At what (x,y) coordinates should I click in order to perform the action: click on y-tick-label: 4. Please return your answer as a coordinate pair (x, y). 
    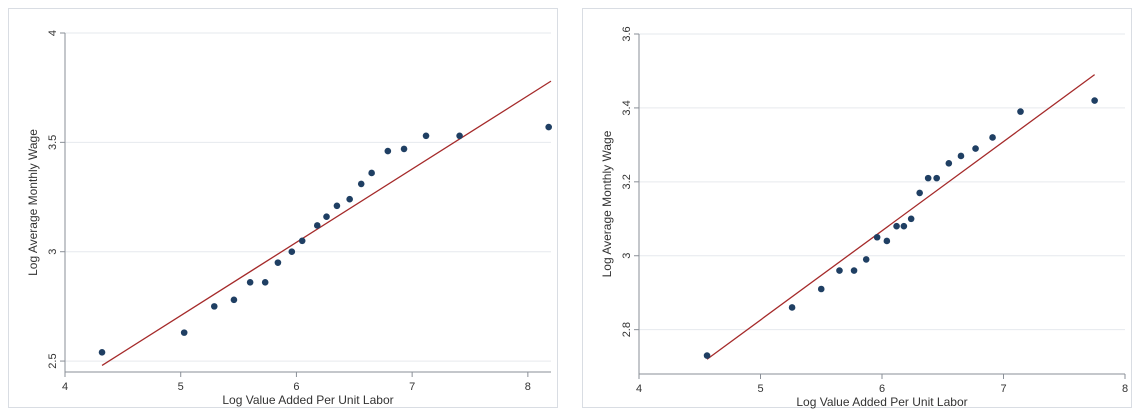
    Looking at the image, I should click on (53, 33).